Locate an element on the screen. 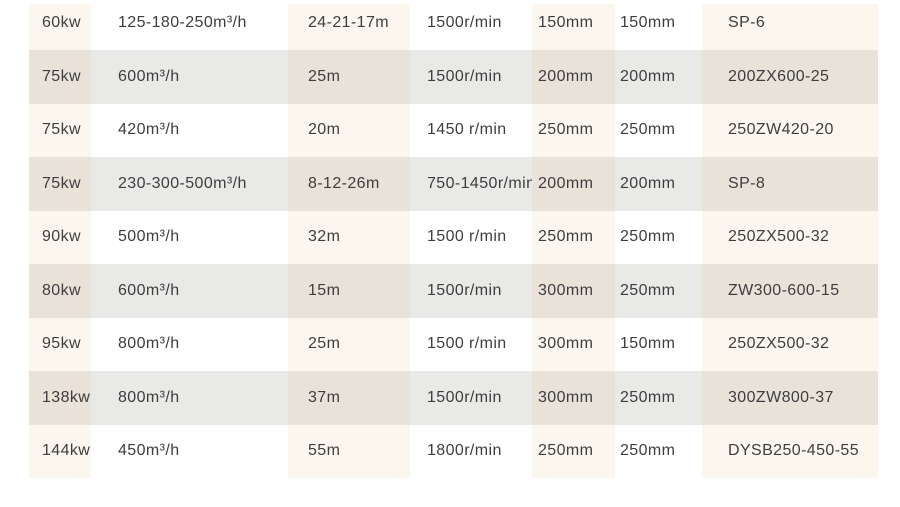  table-cell: 450m³/h is located at coordinates (189, 451).